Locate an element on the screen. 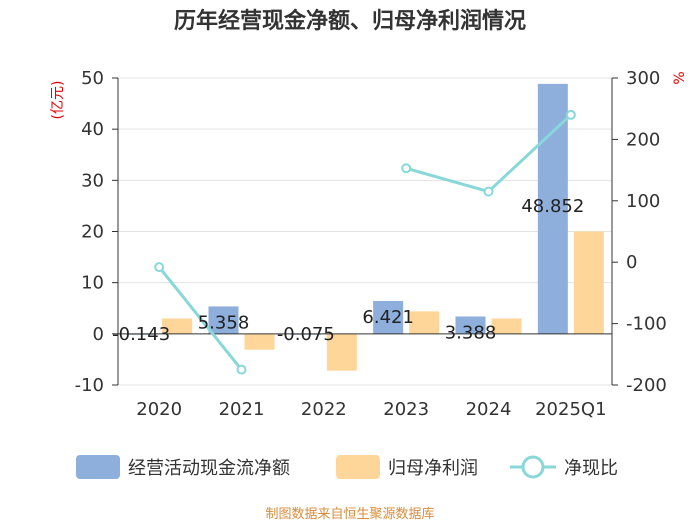  data-label-operating-cf: -0.075 is located at coordinates (306, 334).